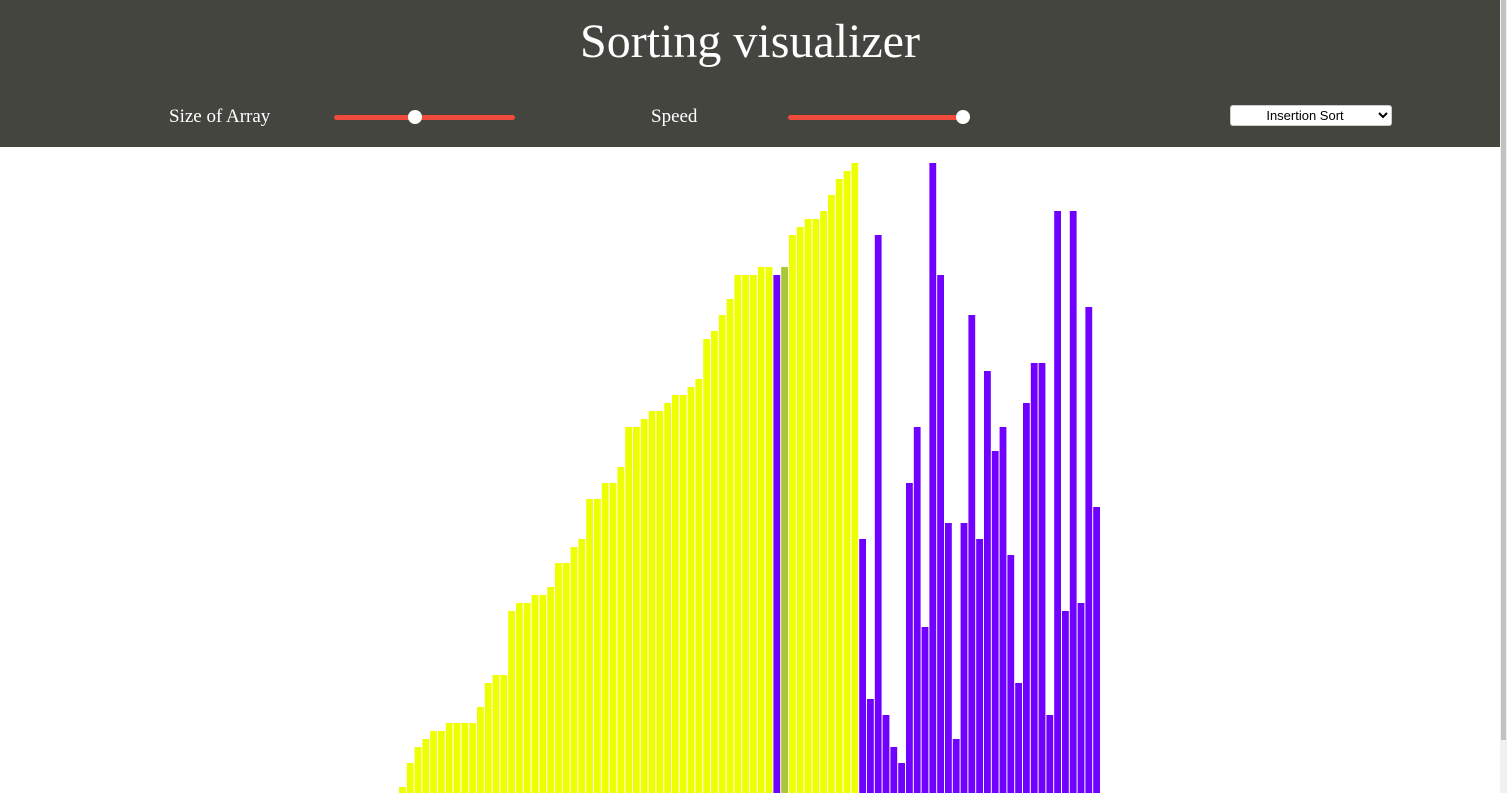 The width and height of the screenshot is (1507, 793). Describe the element at coordinates (1503, 370) in the screenshot. I see `scrollbar-thumb` at that location.